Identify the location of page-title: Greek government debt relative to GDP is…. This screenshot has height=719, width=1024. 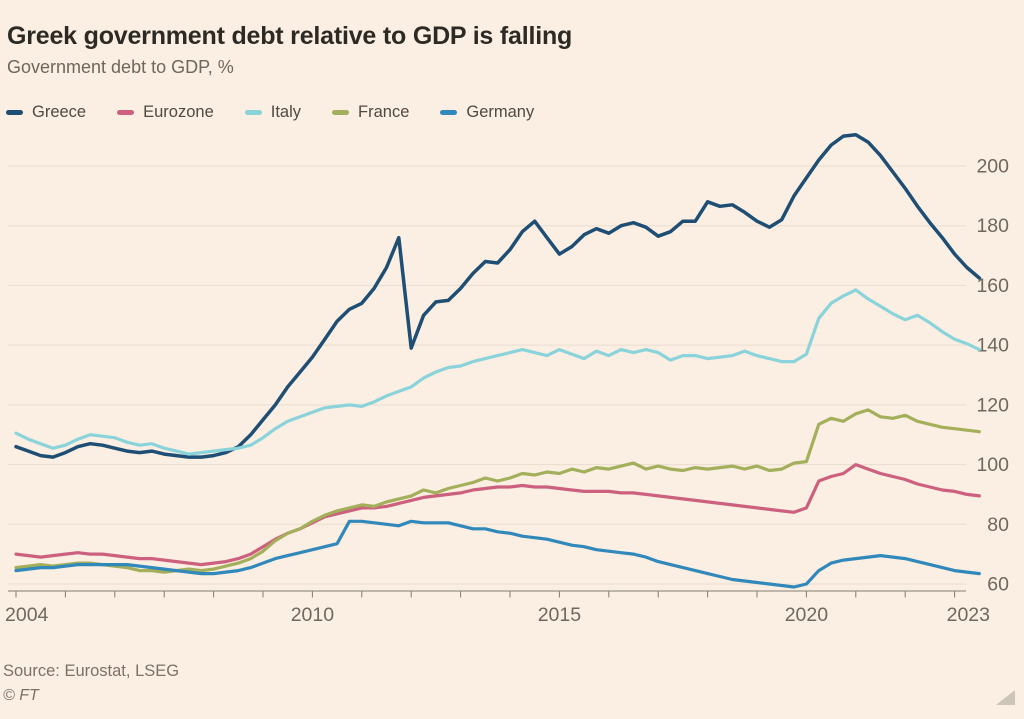
(290, 35).